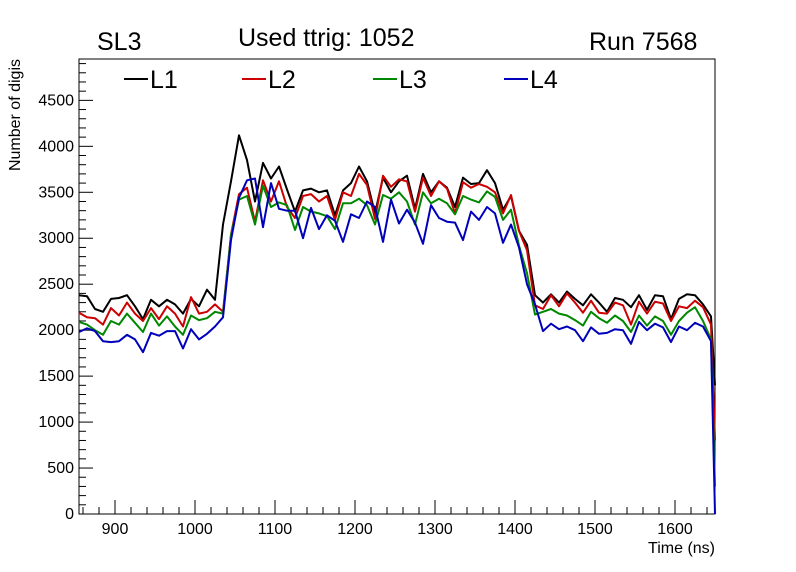 The image size is (796, 572). I want to click on x-tick-label: 1100, so click(275, 529).